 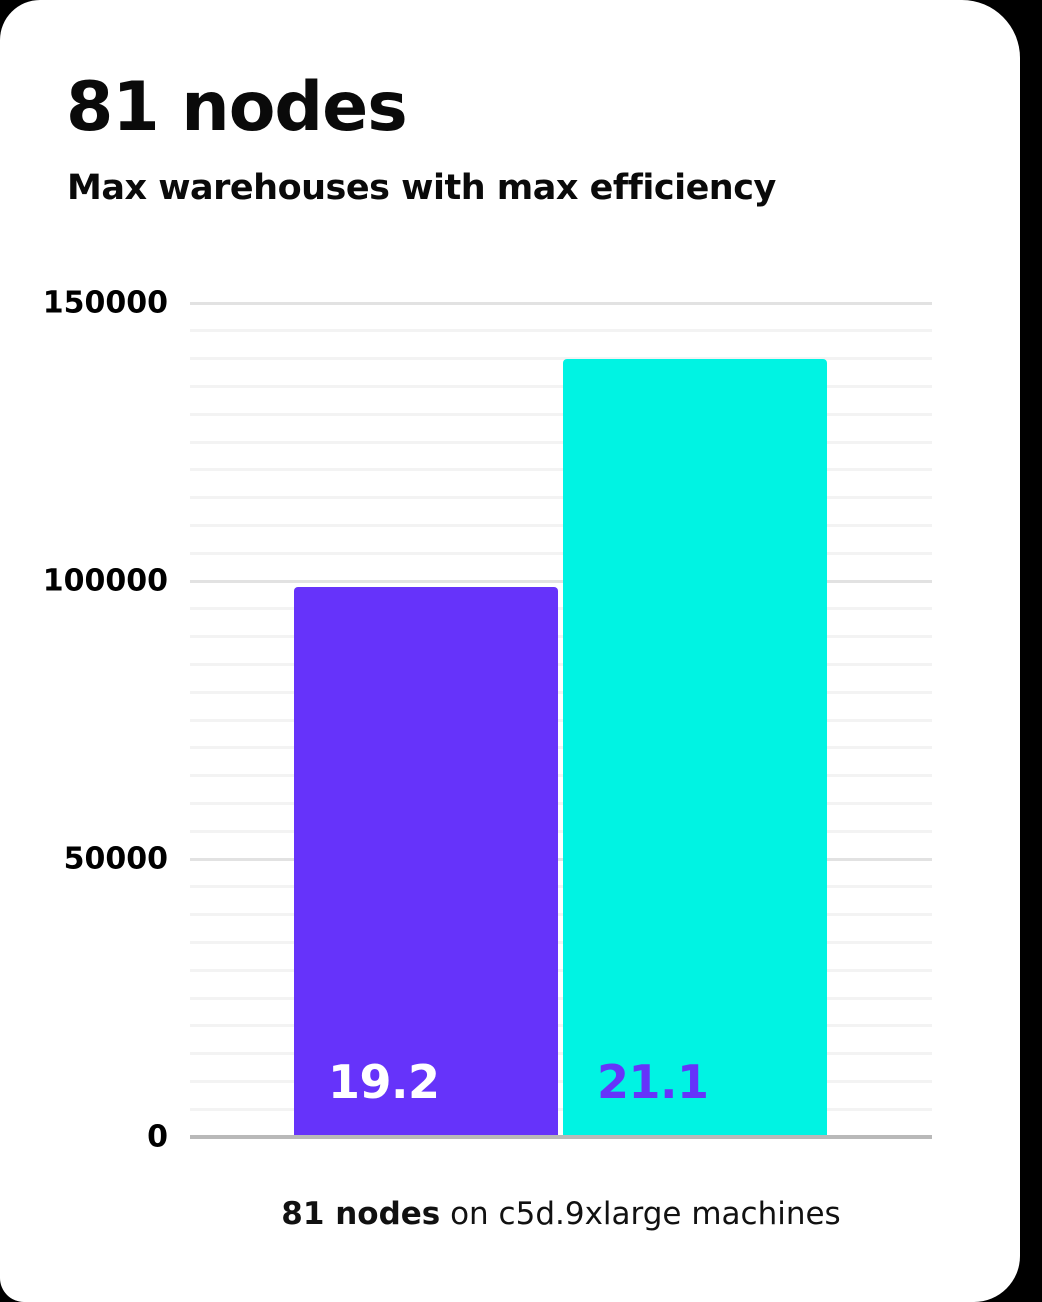 I want to click on y-tick-label: 50000, so click(x=115, y=859).